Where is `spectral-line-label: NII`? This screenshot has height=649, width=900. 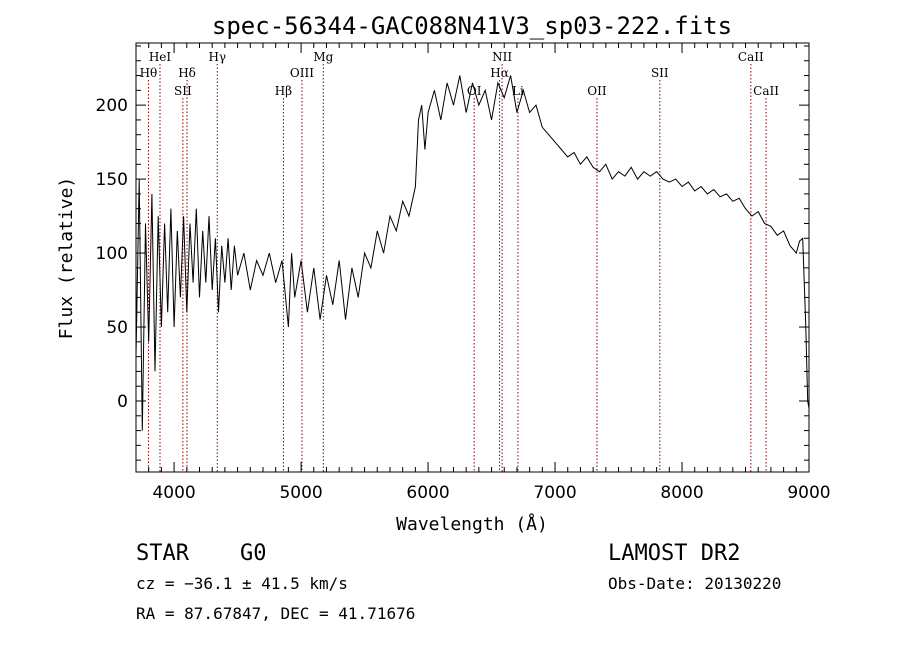 spectral-line-label: NII is located at coordinates (502, 57).